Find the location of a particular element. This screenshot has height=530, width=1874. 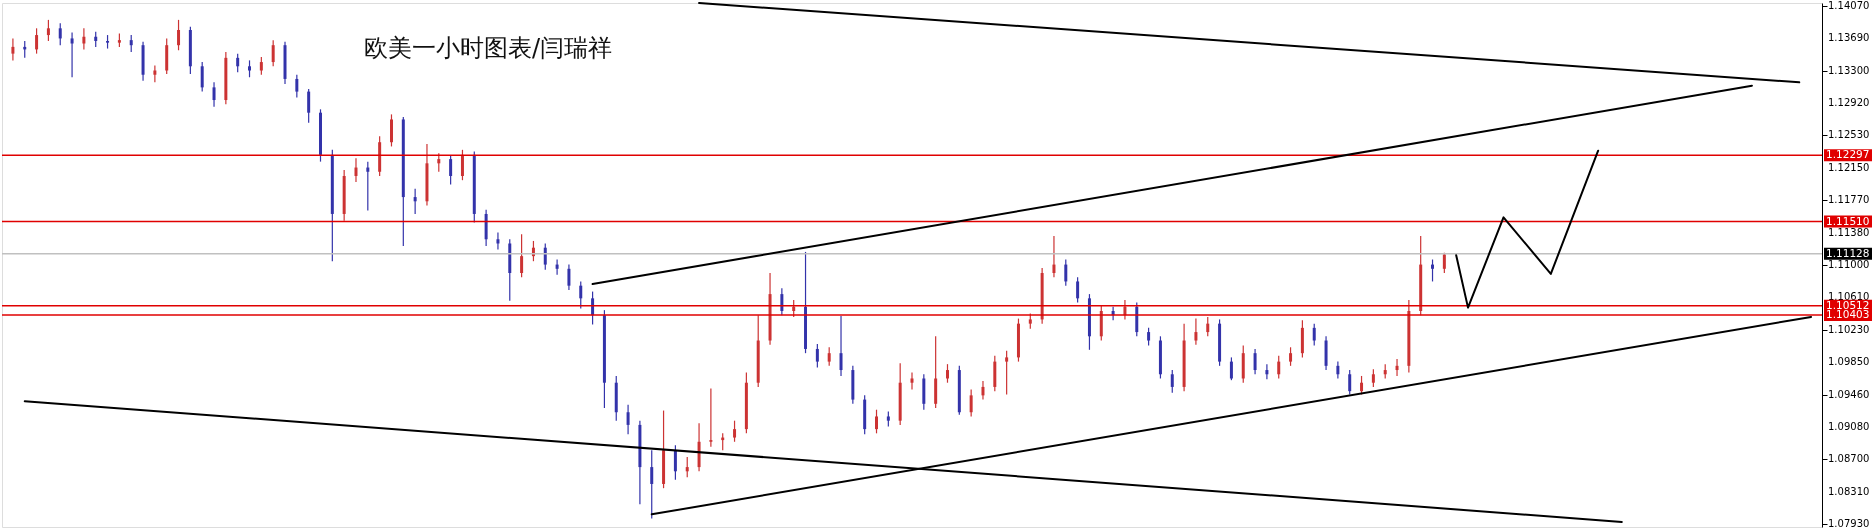

y-tick-label: 1.08700 is located at coordinates (1849, 458).